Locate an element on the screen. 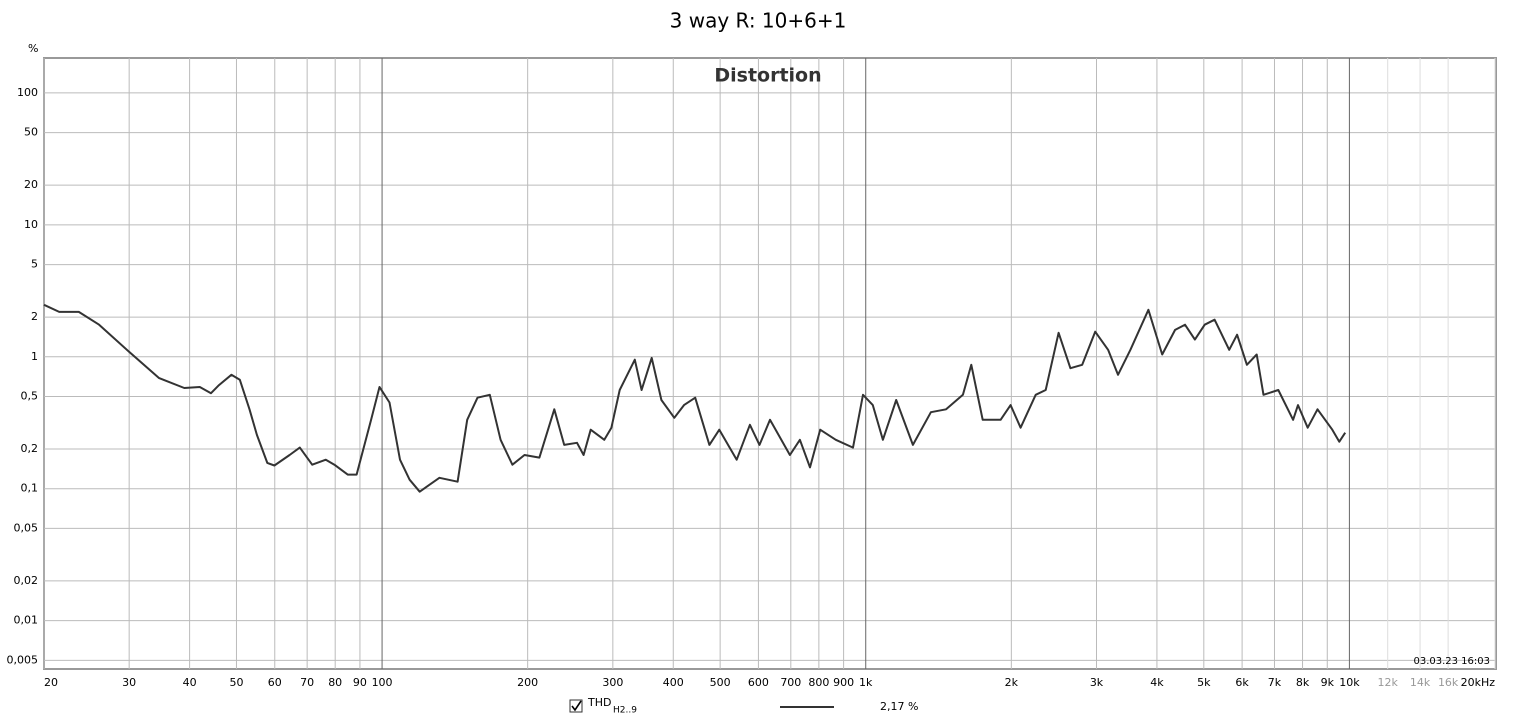  y-tick-label: 10 is located at coordinates (31, 224).